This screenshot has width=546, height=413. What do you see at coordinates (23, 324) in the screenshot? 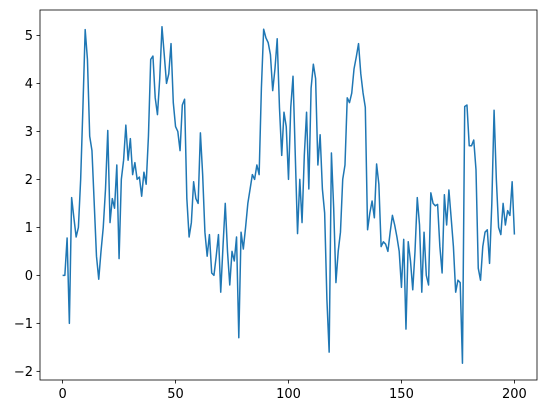
I see `y-tick-label: −1` at bounding box center [23, 324].